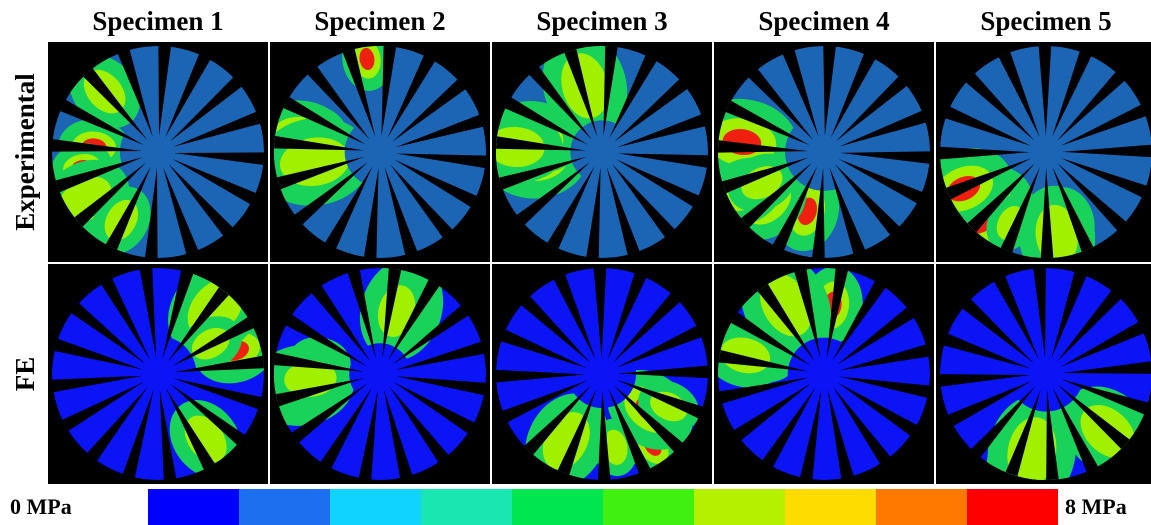 The image size is (1151, 525). I want to click on colorbar-min-label: 0 MPa, so click(41, 506).